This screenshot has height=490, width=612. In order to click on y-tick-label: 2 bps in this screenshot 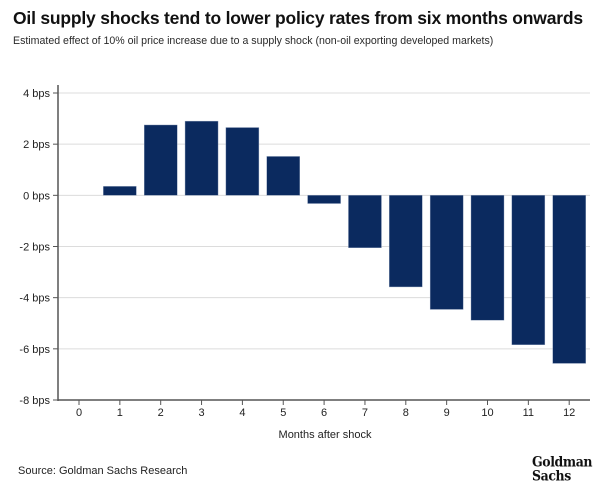, I will do `click(36, 145)`.